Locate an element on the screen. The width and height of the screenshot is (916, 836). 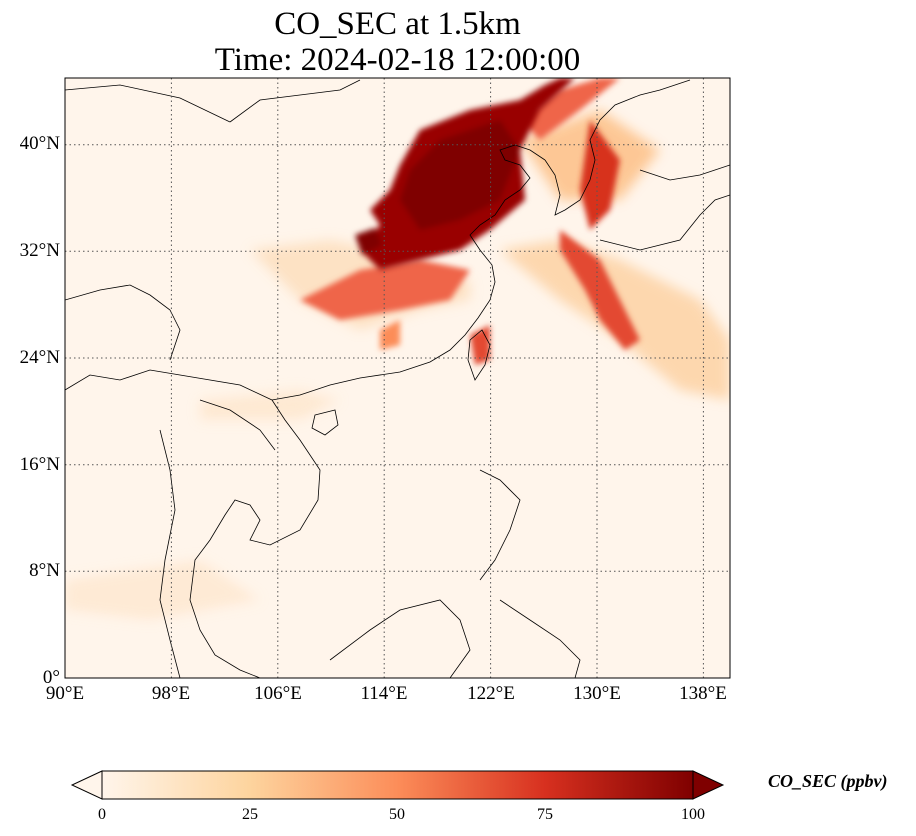
colorbar is located at coordinates (397, 785).